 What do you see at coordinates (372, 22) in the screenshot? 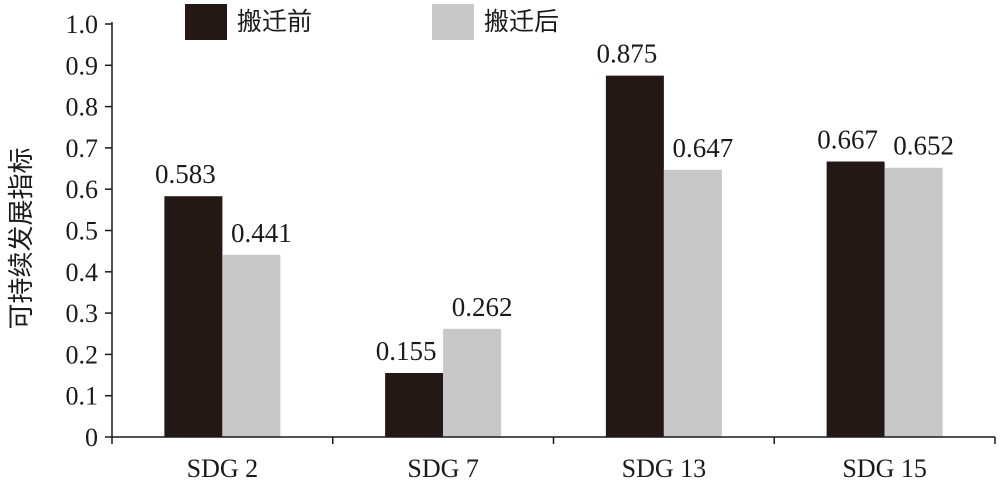
I see `legend: 搬迁前 搬迁后` at bounding box center [372, 22].